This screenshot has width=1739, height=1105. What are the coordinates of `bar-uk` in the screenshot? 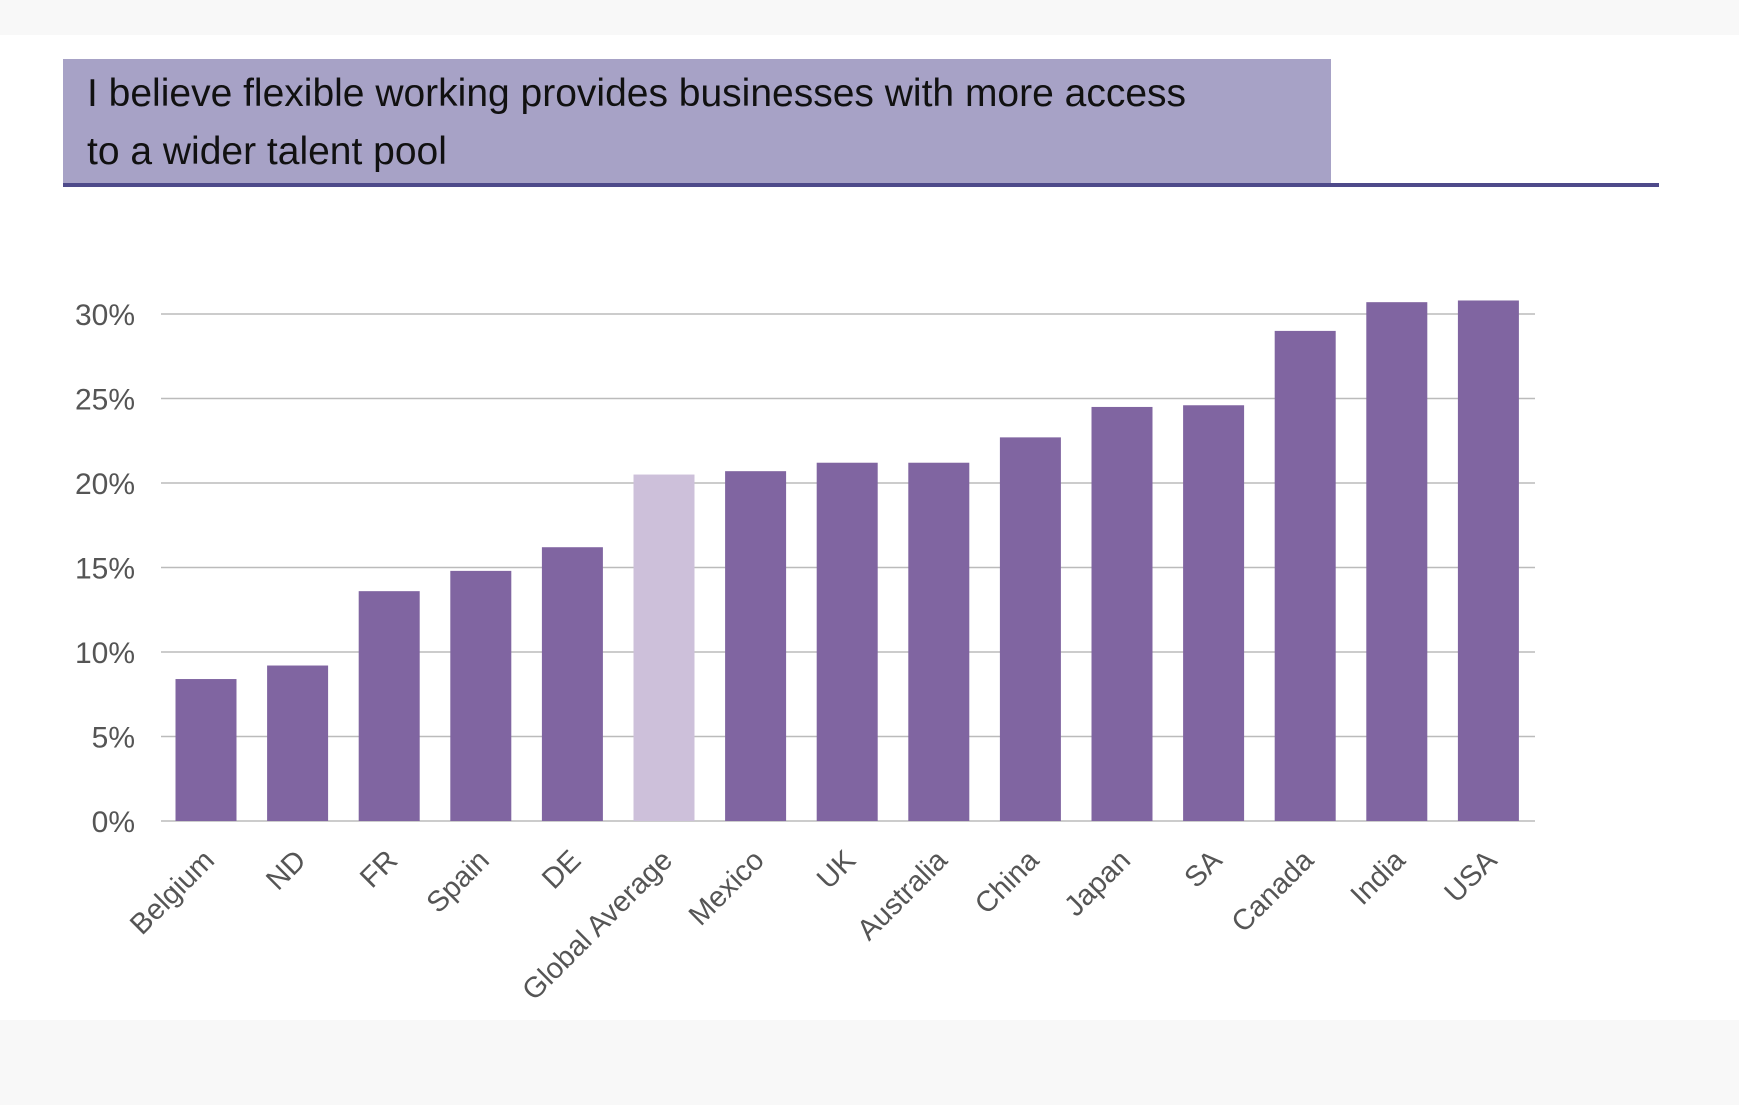 It's located at (847, 641).